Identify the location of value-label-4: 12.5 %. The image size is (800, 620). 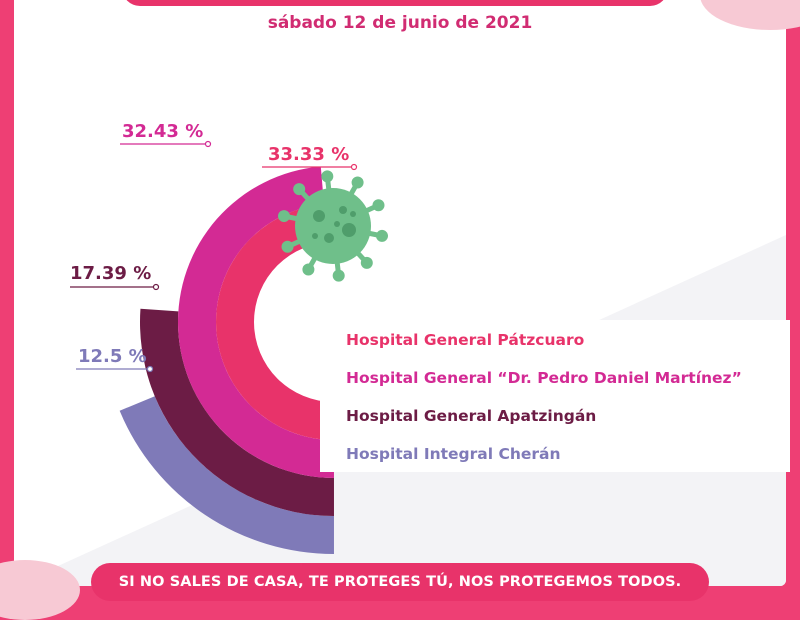
(112, 356).